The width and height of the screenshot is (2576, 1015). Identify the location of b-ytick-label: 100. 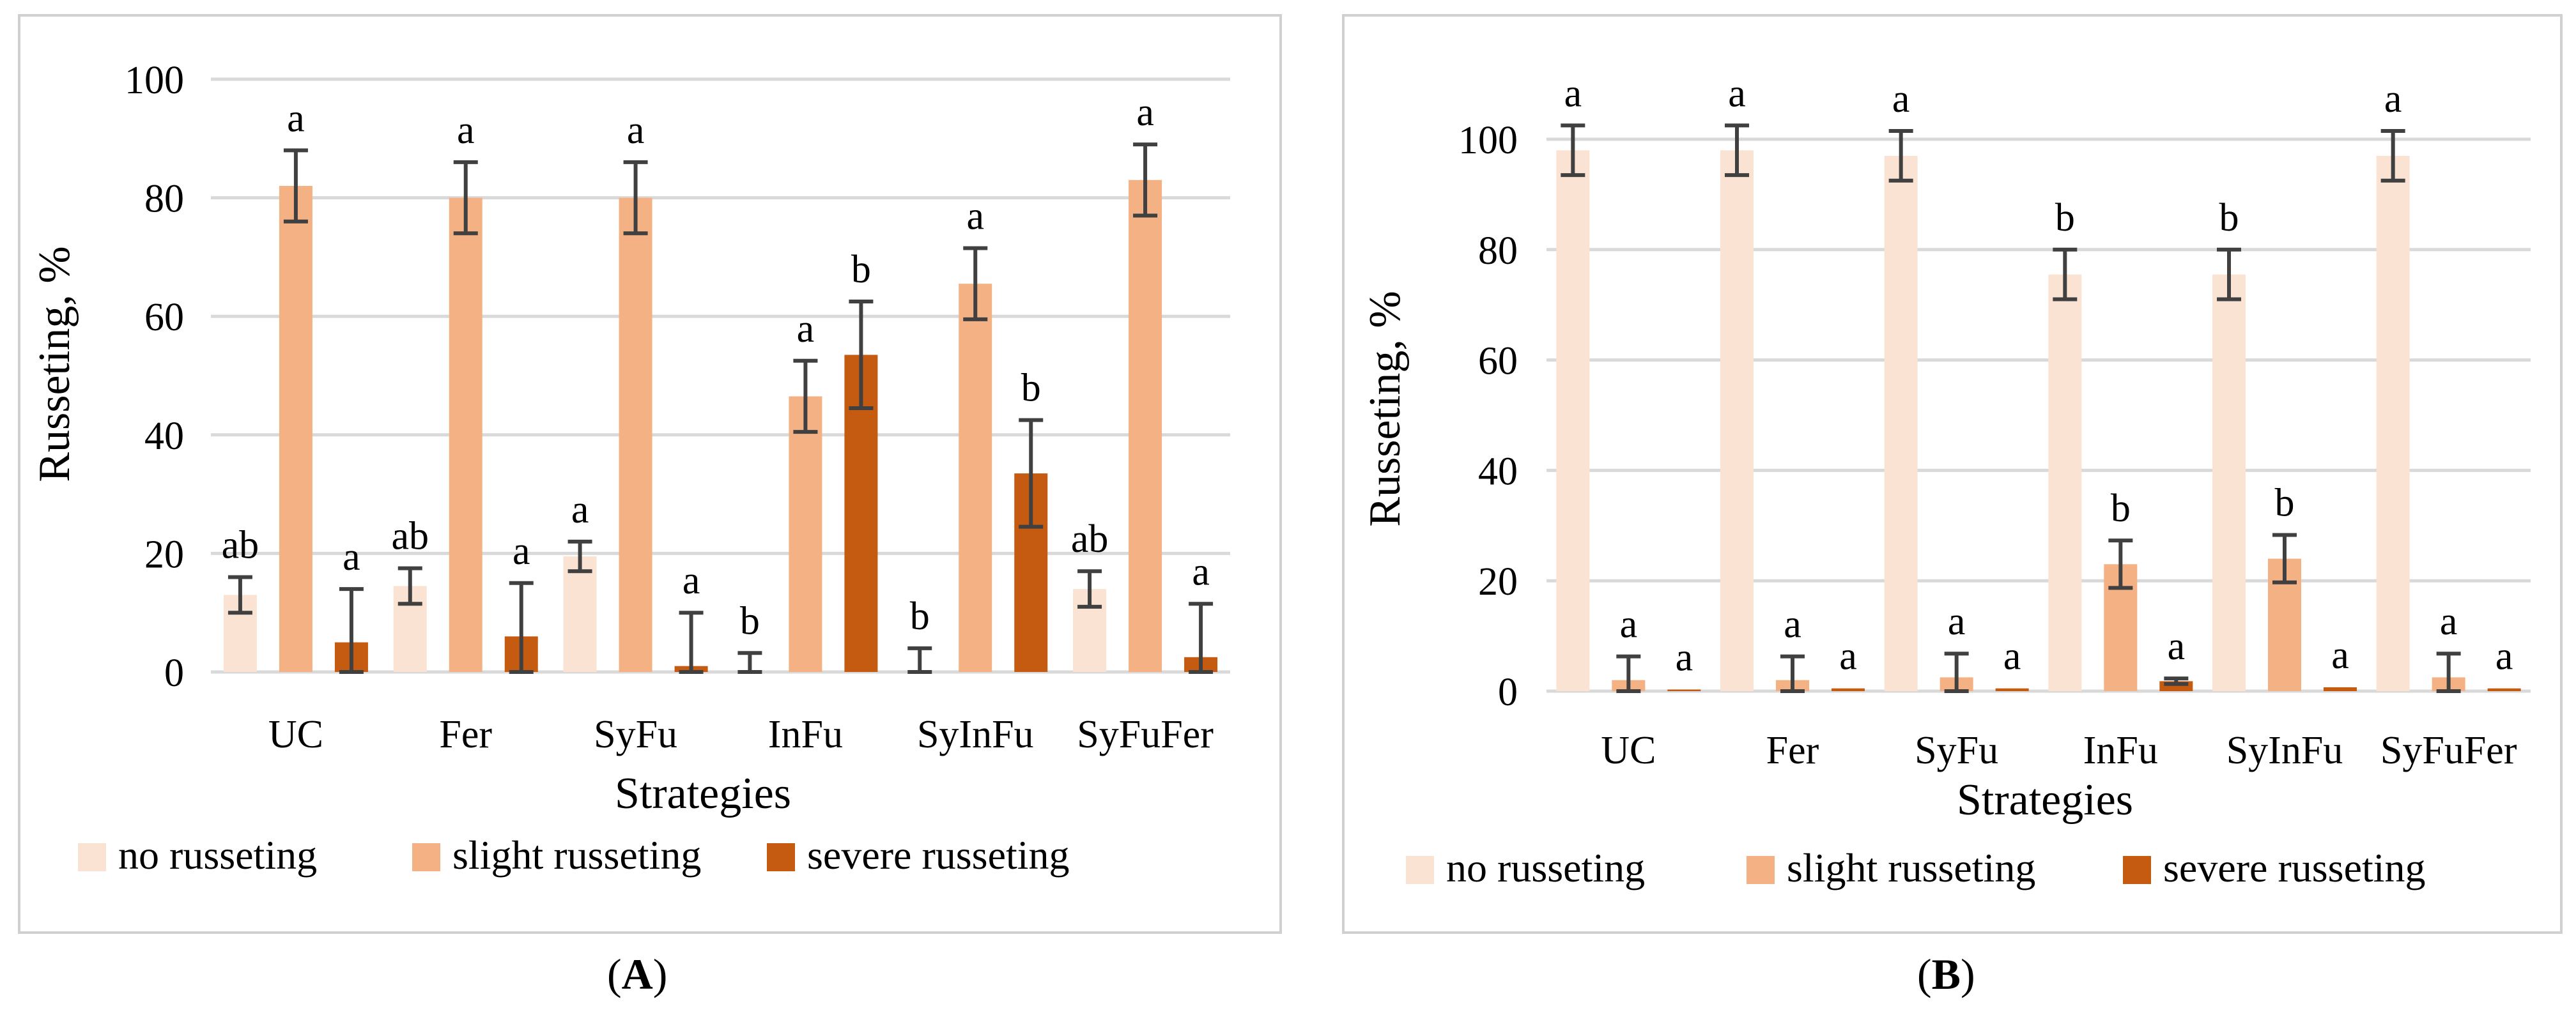
(1488, 140).